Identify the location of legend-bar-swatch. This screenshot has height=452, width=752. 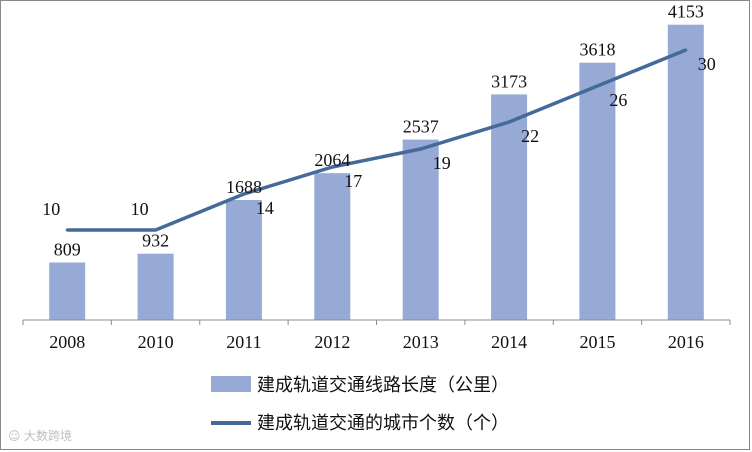
(231, 384).